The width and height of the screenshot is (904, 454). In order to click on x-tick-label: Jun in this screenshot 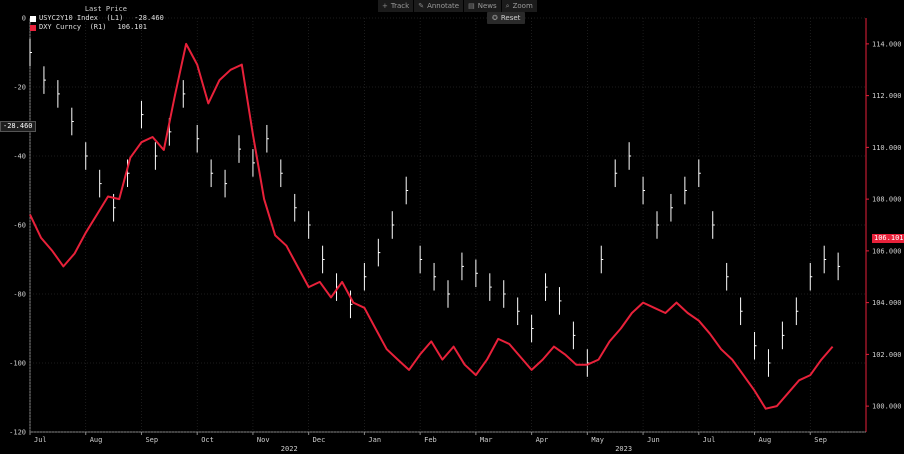, I will do `click(653, 440)`.